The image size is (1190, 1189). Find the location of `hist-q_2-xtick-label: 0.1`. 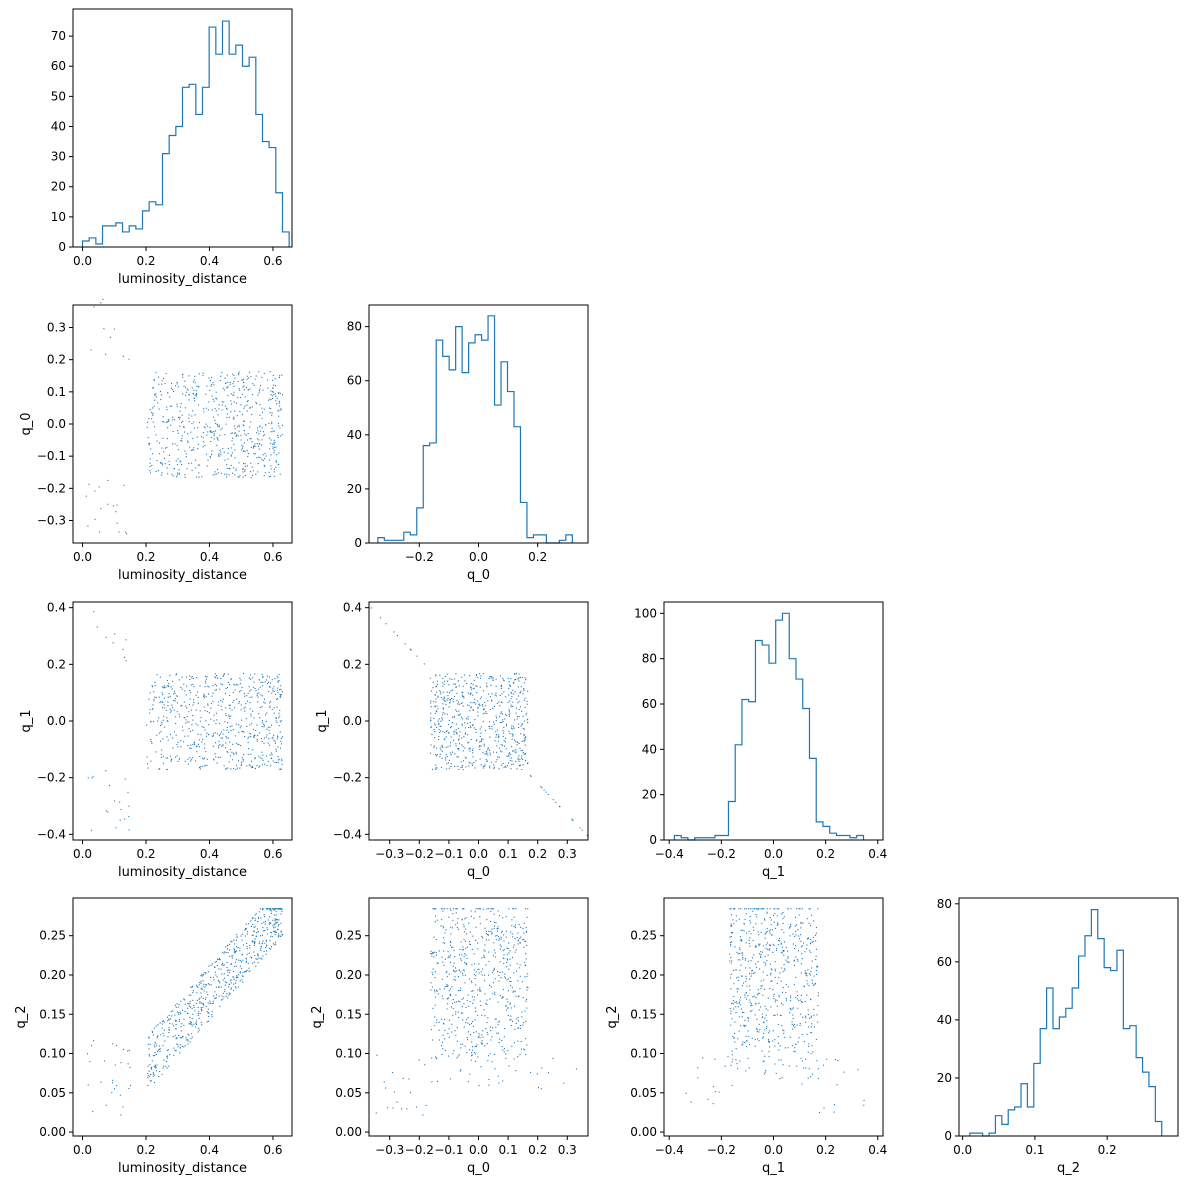

hist-q_2-xtick-label: 0.1 is located at coordinates (1034, 1150).